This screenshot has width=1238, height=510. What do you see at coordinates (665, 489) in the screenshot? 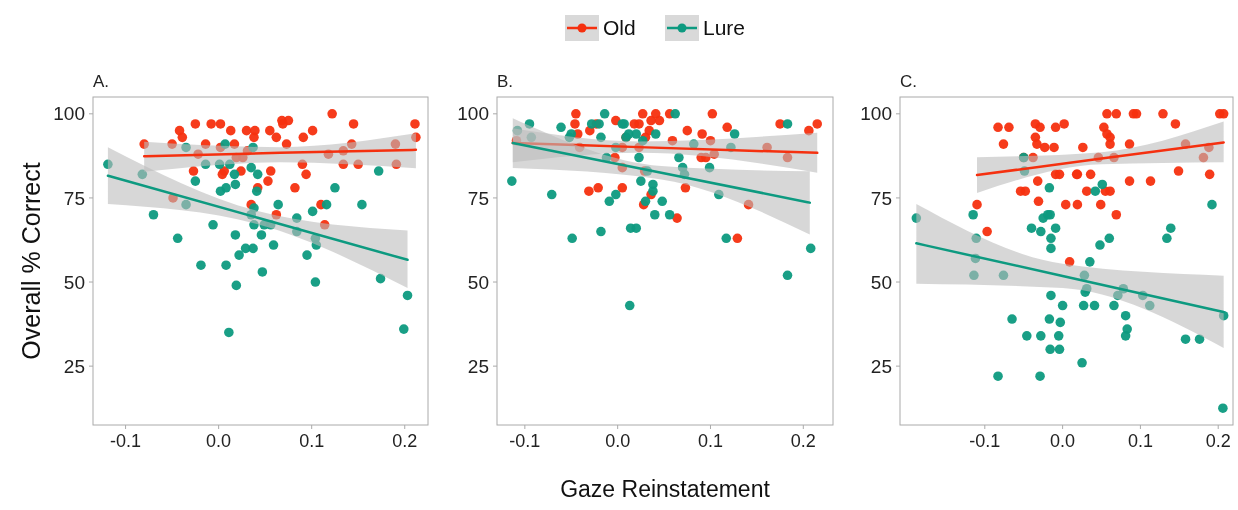
I see `x-axis-title: Gaze Reinstatement` at bounding box center [665, 489].